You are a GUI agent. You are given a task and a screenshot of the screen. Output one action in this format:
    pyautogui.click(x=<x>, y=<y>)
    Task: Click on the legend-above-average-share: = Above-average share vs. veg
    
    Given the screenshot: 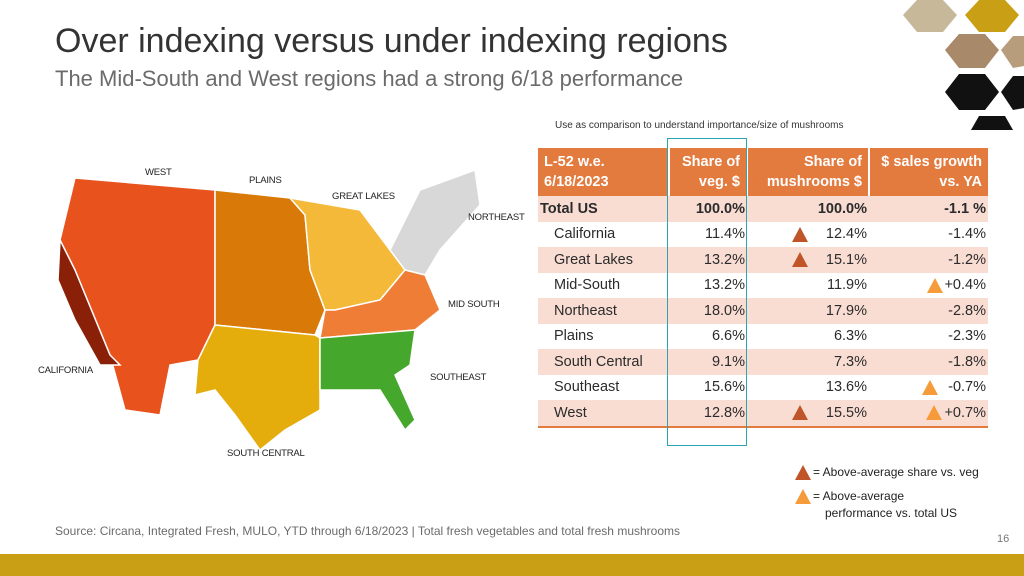 What is the action you would take?
    pyautogui.click(x=887, y=473)
    